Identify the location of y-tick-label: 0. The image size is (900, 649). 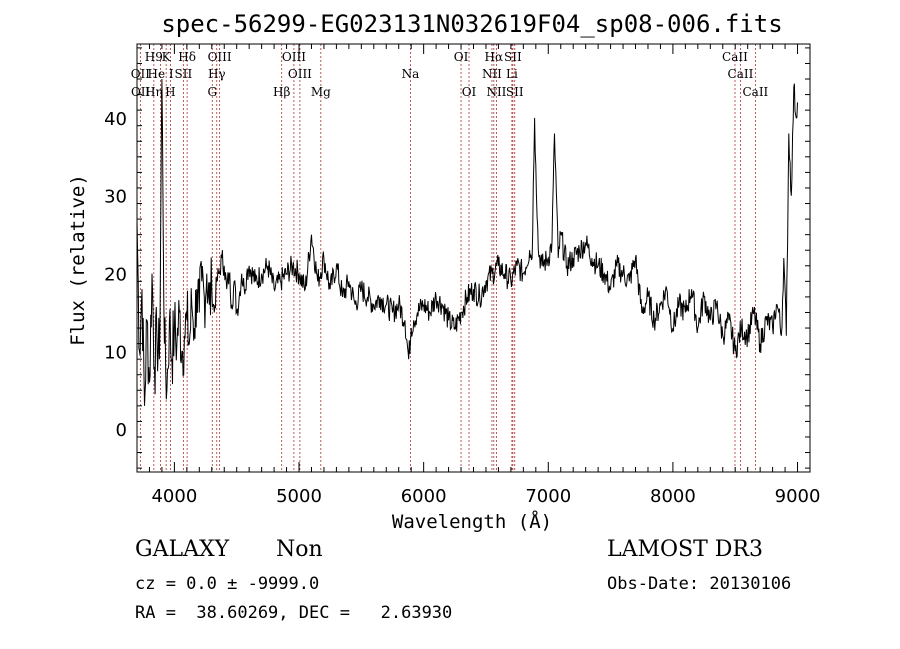
(121, 430).